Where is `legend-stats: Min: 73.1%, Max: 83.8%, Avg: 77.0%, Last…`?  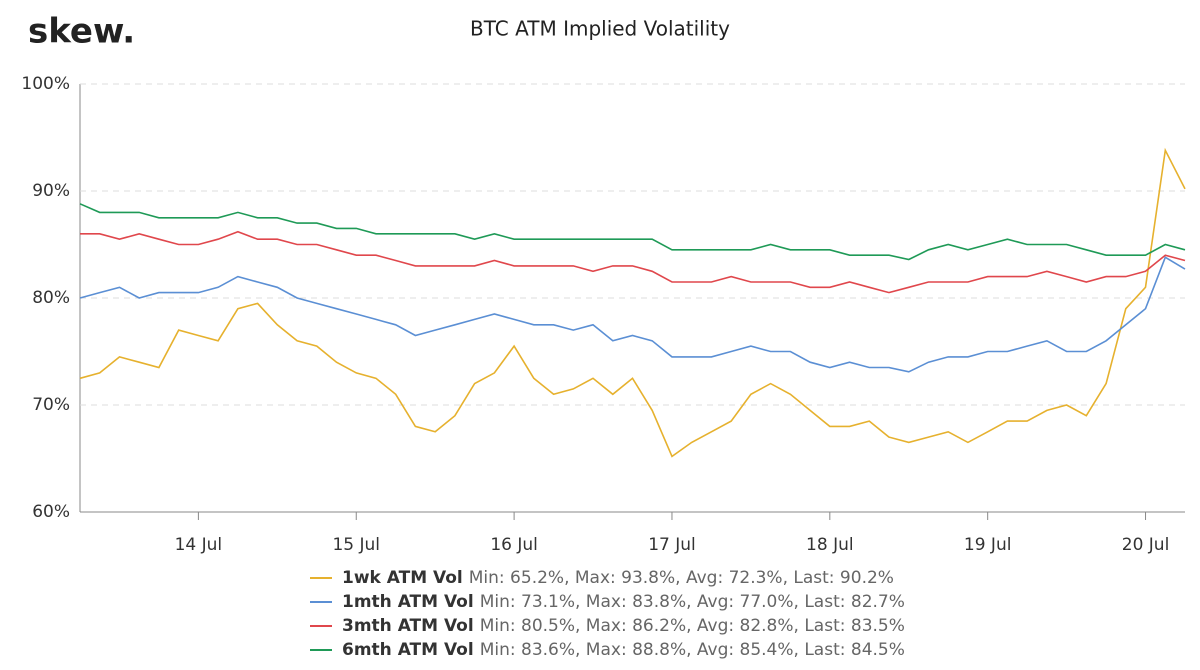 legend-stats: Min: 73.1%, Max: 83.8%, Avg: 77.0%, Last… is located at coordinates (692, 602).